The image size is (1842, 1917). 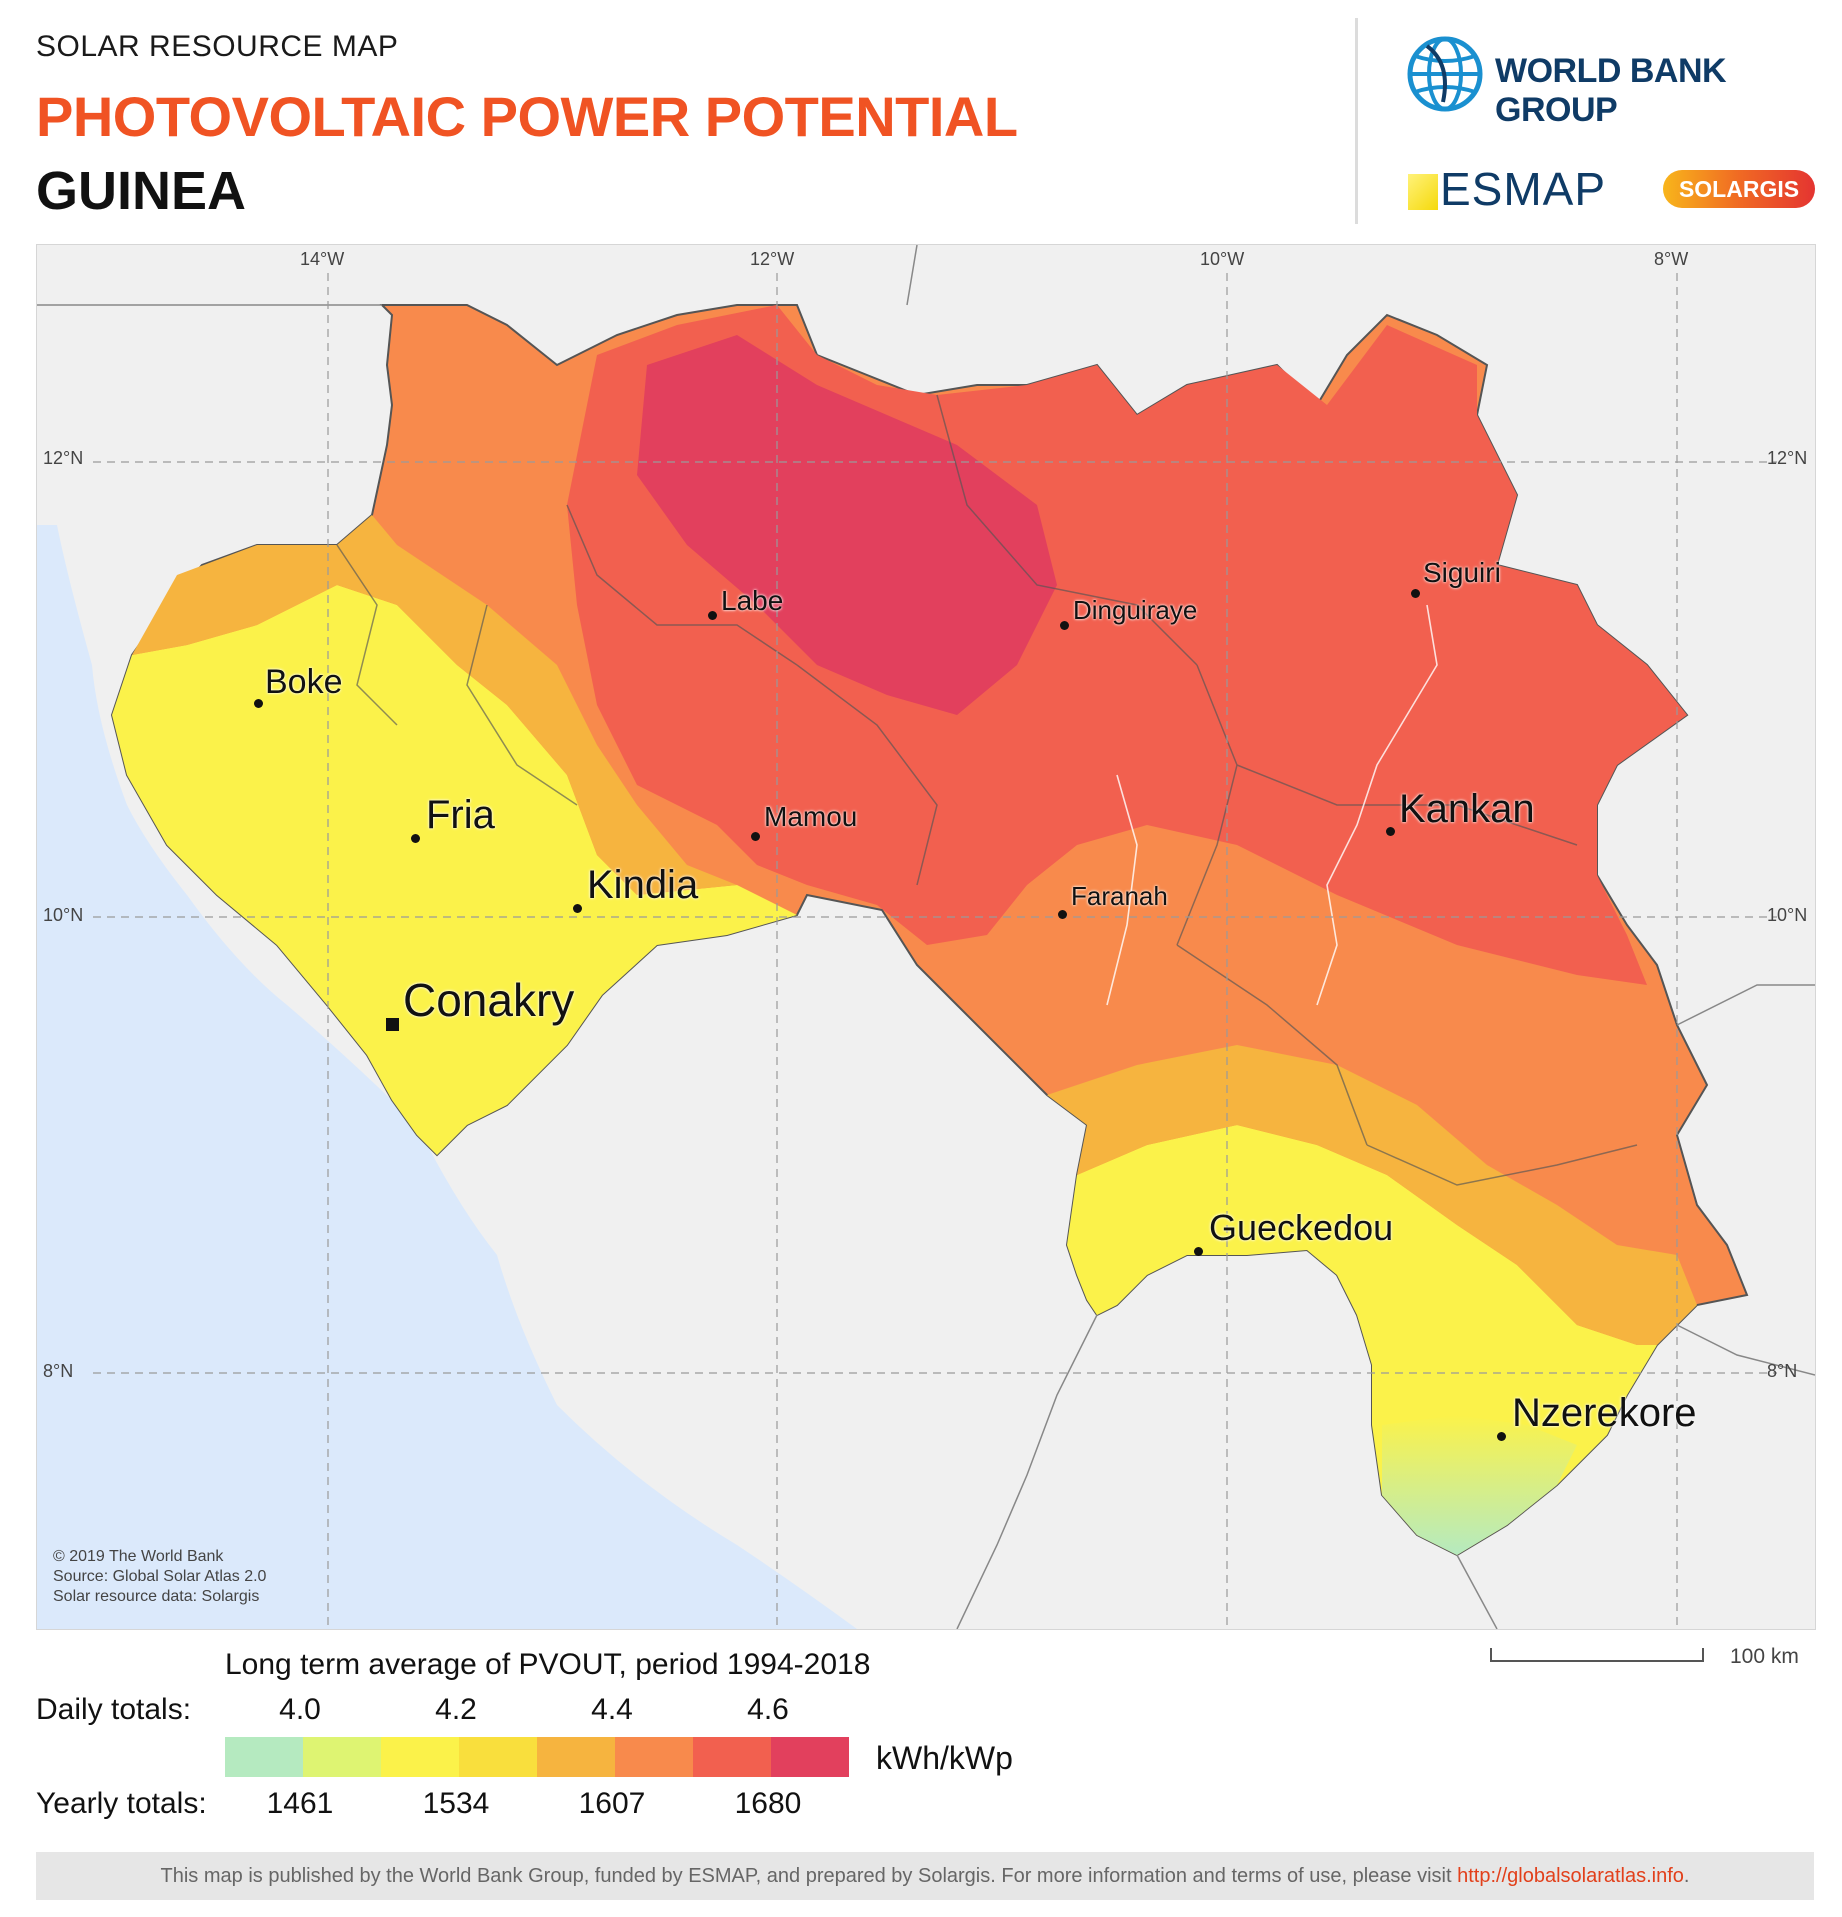 I want to click on city-marker-labe, so click(x=712, y=615).